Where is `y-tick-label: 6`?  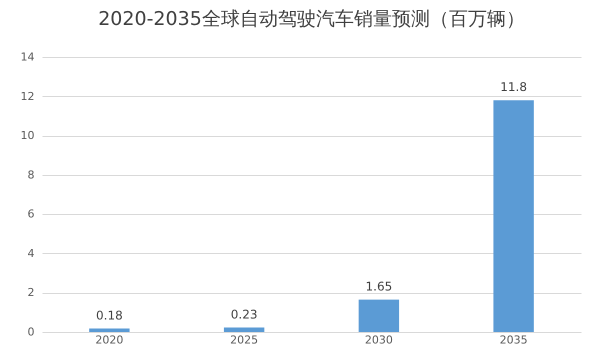 y-tick-label: 6 is located at coordinates (31, 214).